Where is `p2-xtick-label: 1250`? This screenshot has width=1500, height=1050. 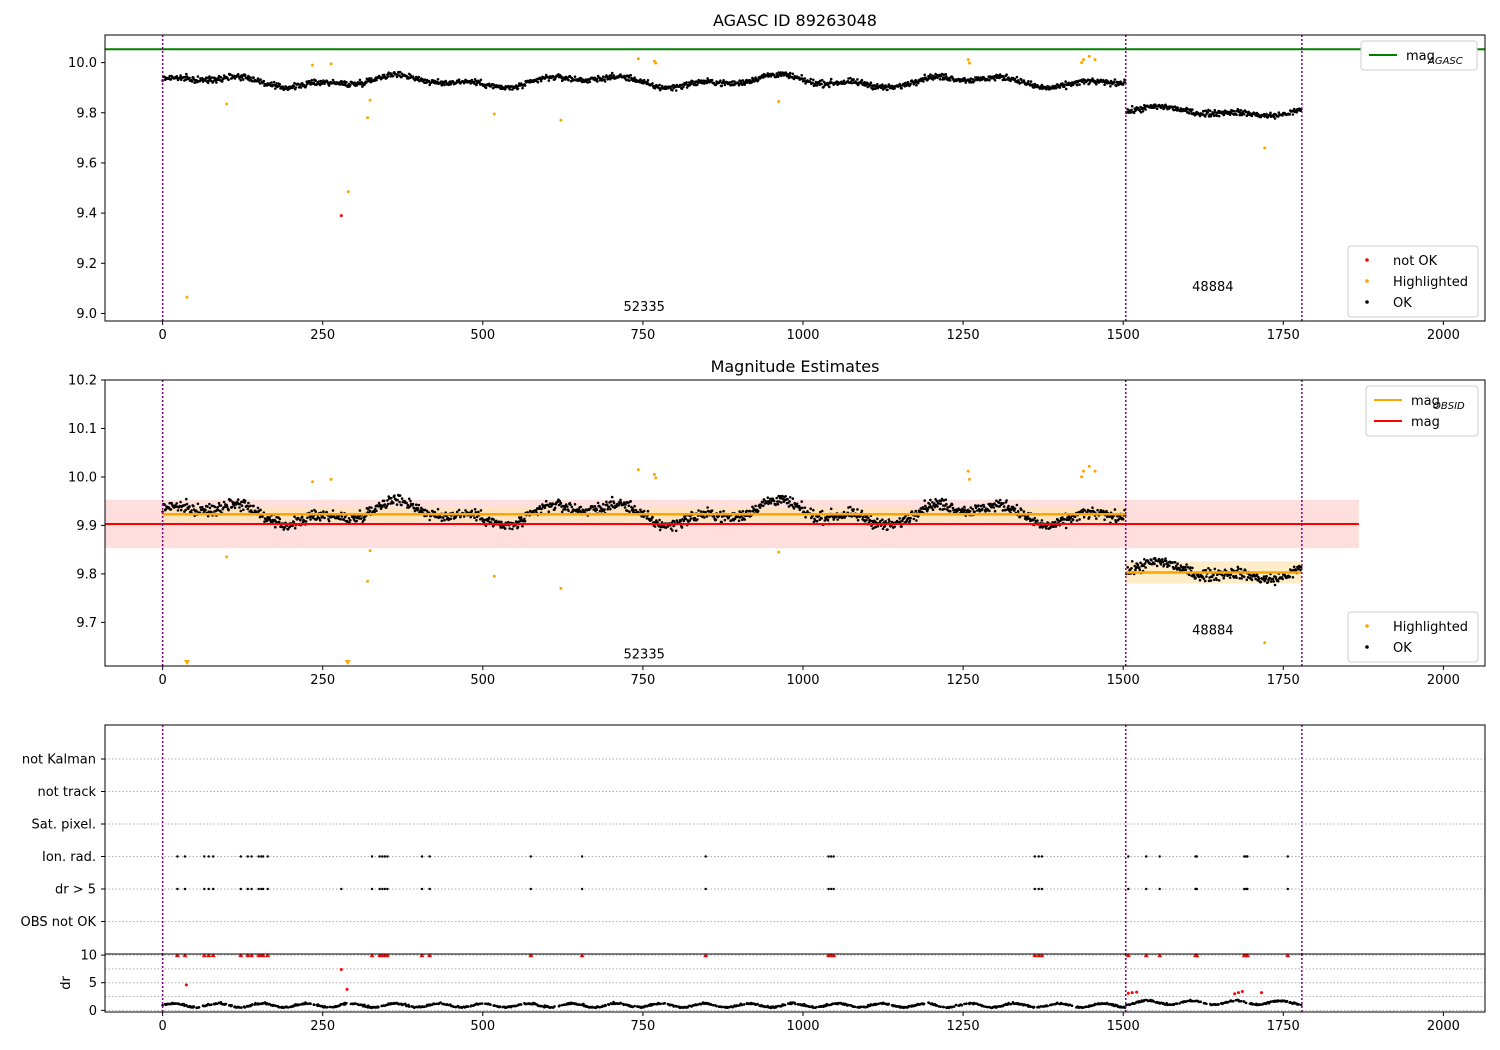
p2-xtick-label: 1250 is located at coordinates (963, 680).